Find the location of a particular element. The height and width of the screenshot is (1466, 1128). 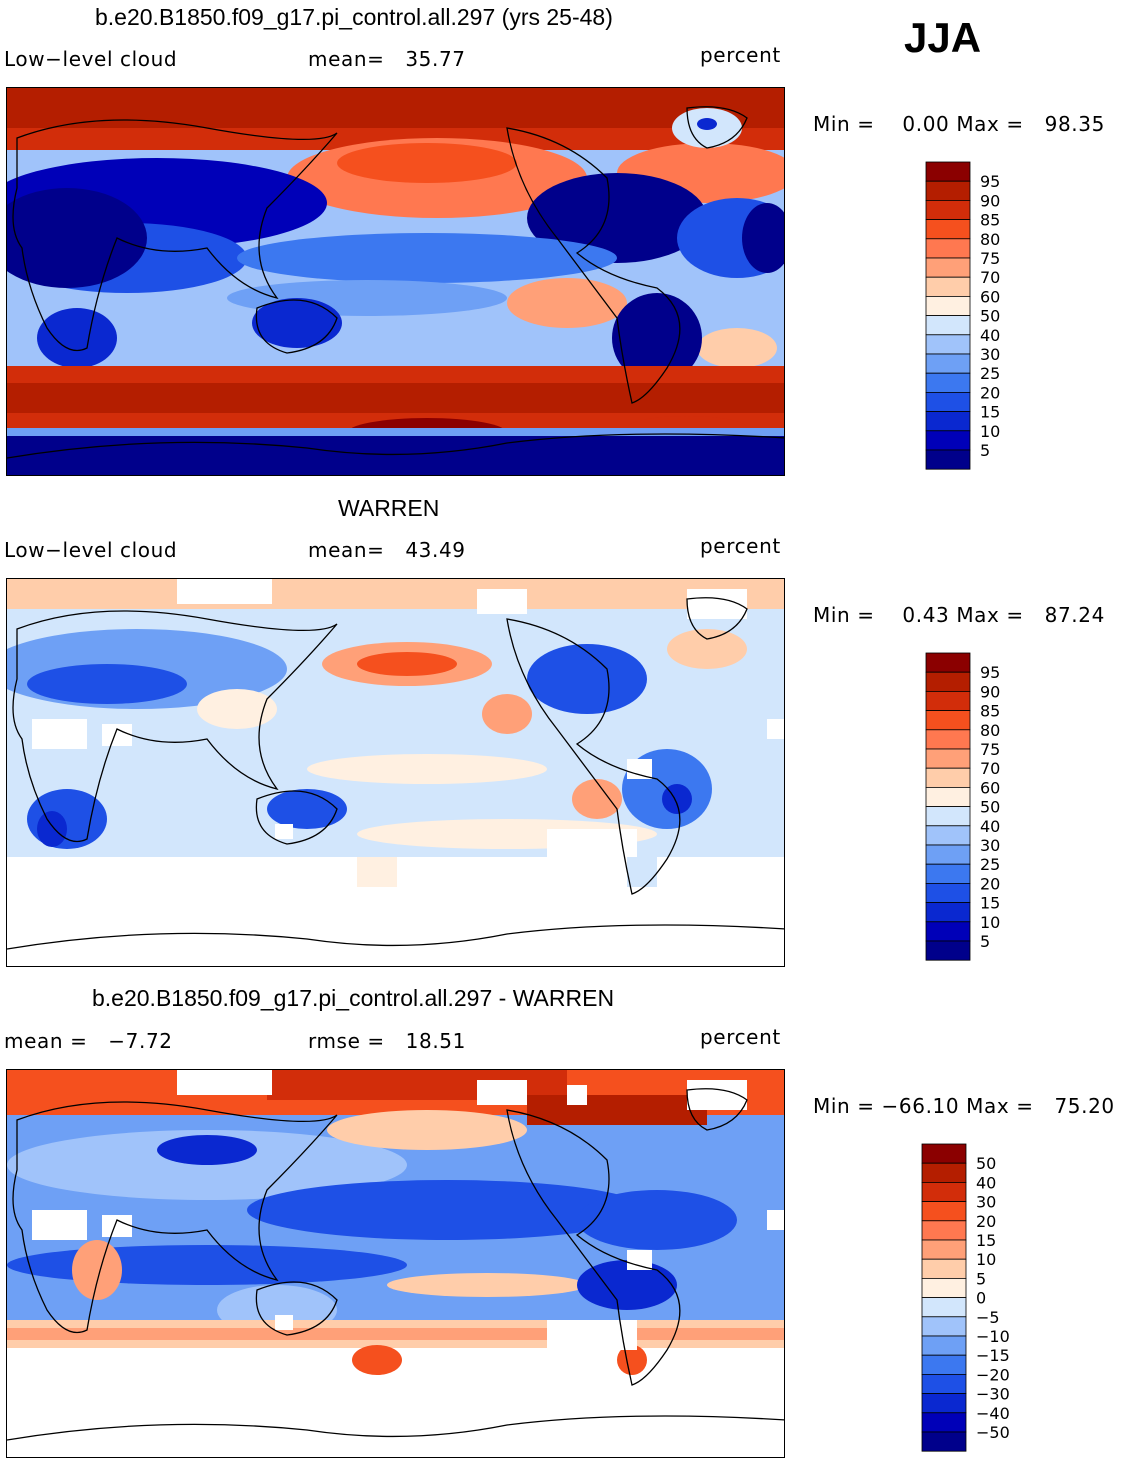

panel-2-colorbar-label: 50 is located at coordinates (990, 807).